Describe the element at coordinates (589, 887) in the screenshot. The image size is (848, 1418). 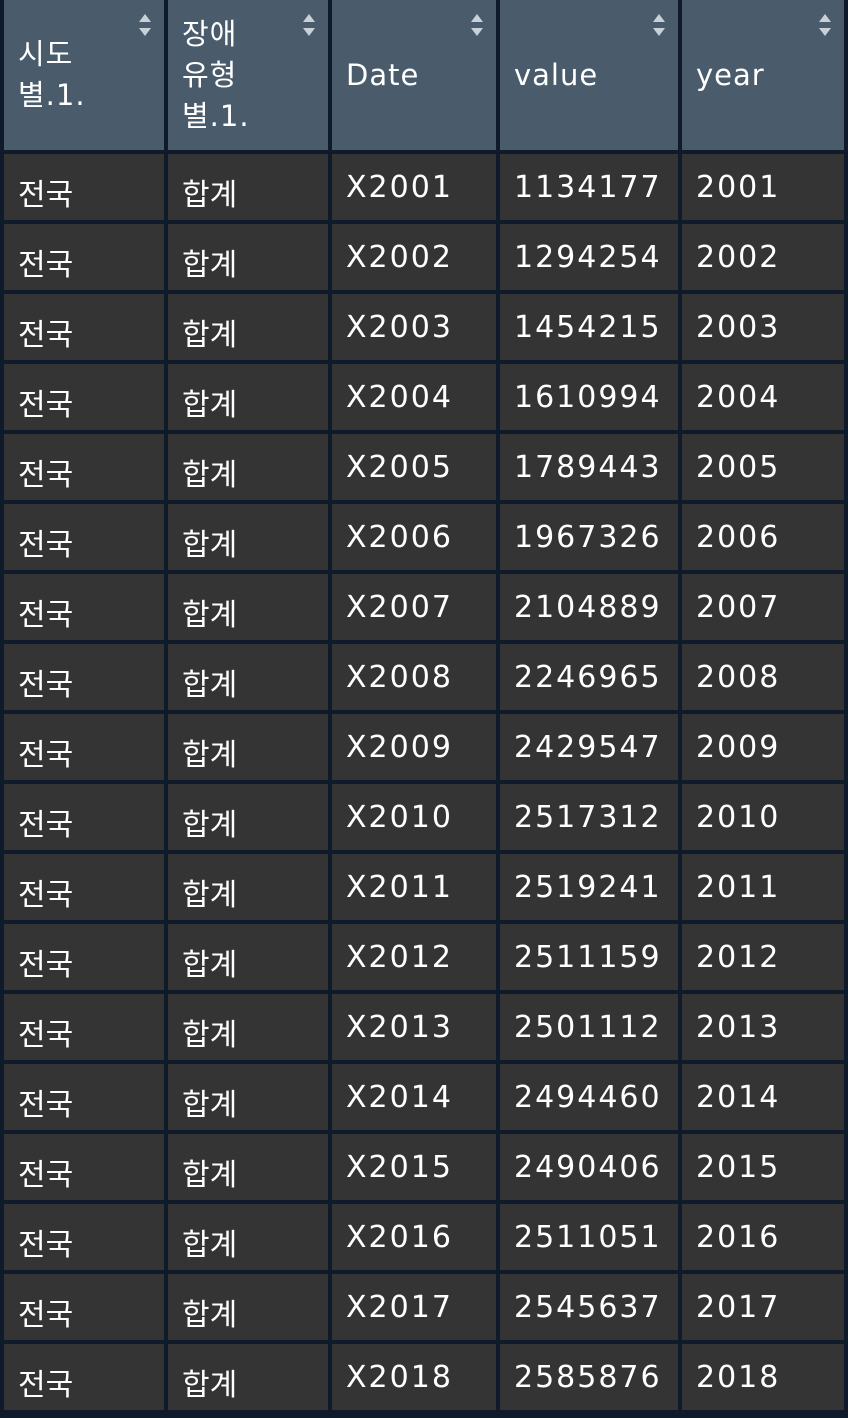
I see `cell-value: 2519241` at that location.